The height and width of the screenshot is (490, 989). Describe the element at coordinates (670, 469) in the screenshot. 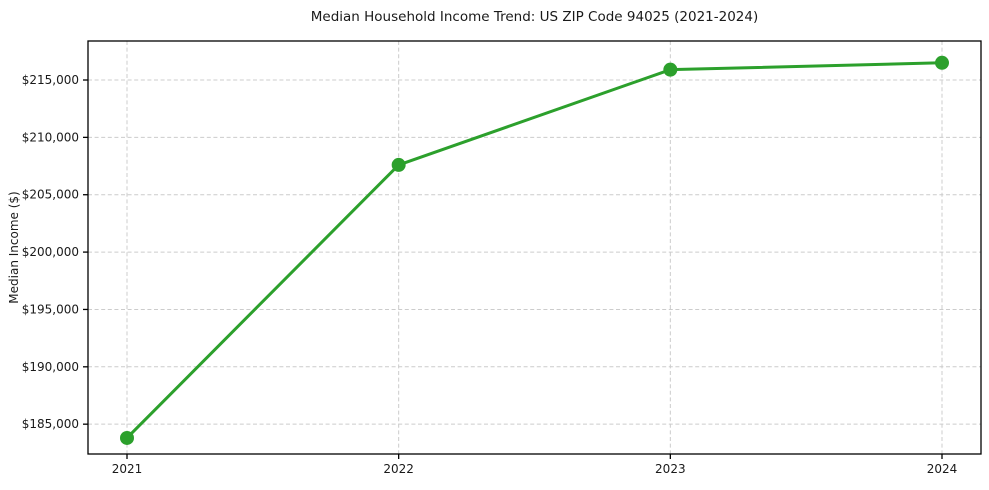

I see `x-tick-label: 2023` at that location.